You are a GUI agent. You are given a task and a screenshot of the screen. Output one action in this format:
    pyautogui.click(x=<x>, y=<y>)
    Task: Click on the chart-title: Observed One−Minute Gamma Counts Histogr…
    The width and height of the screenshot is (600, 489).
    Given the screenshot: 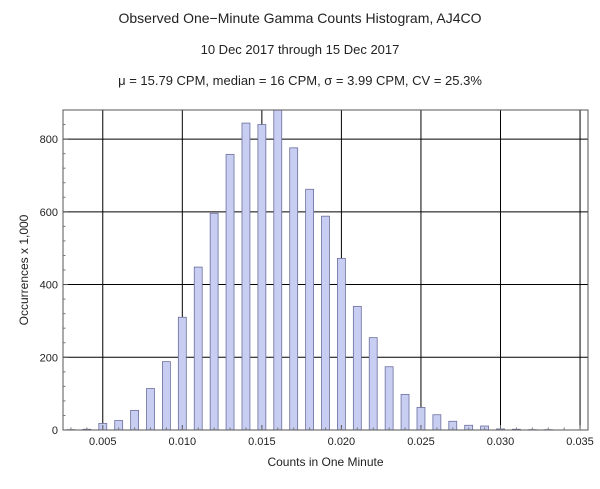 What is the action you would take?
    pyautogui.click(x=300, y=18)
    